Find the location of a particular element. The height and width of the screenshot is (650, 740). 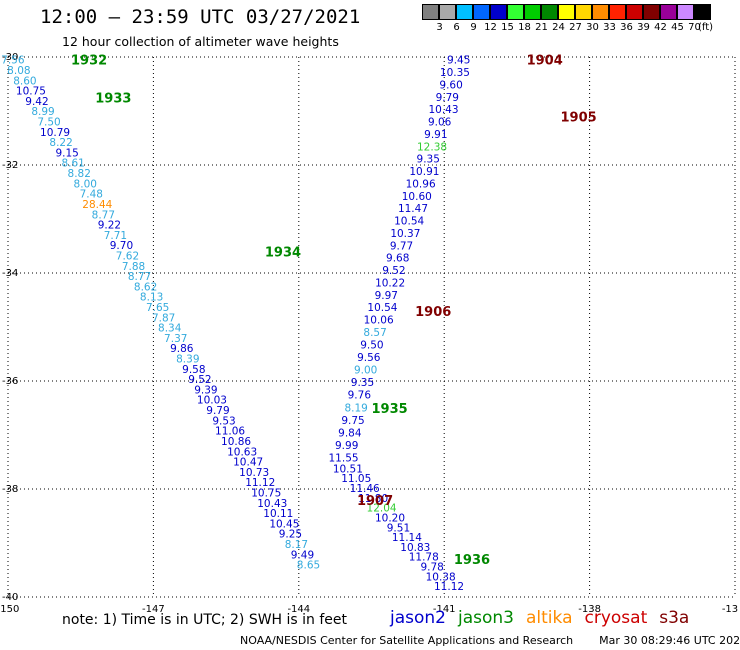

swh-label: 8.08 is located at coordinates (18, 71).